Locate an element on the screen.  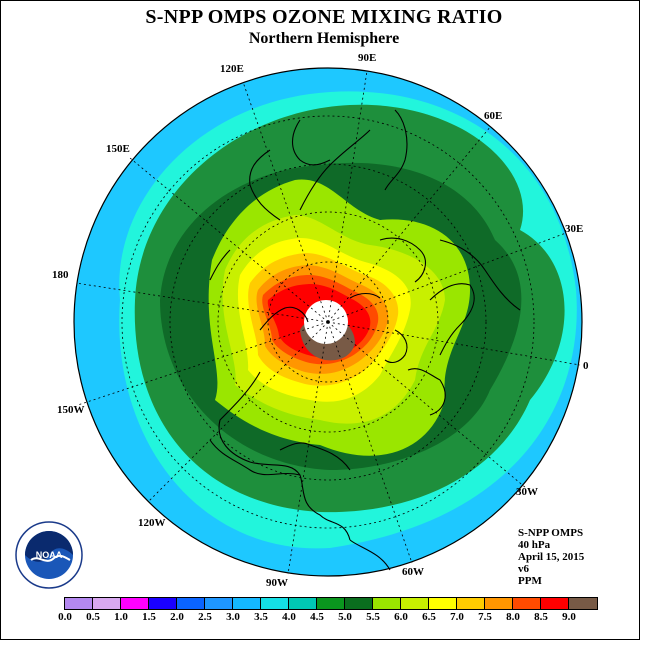
colorbar-tick-label: 3.0 is located at coordinates (233, 617).